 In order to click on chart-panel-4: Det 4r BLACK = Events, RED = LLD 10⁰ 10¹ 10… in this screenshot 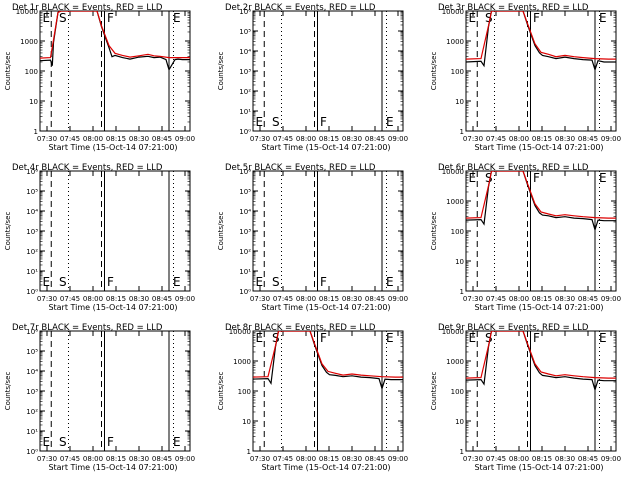, I will do `click(99, 237)`.